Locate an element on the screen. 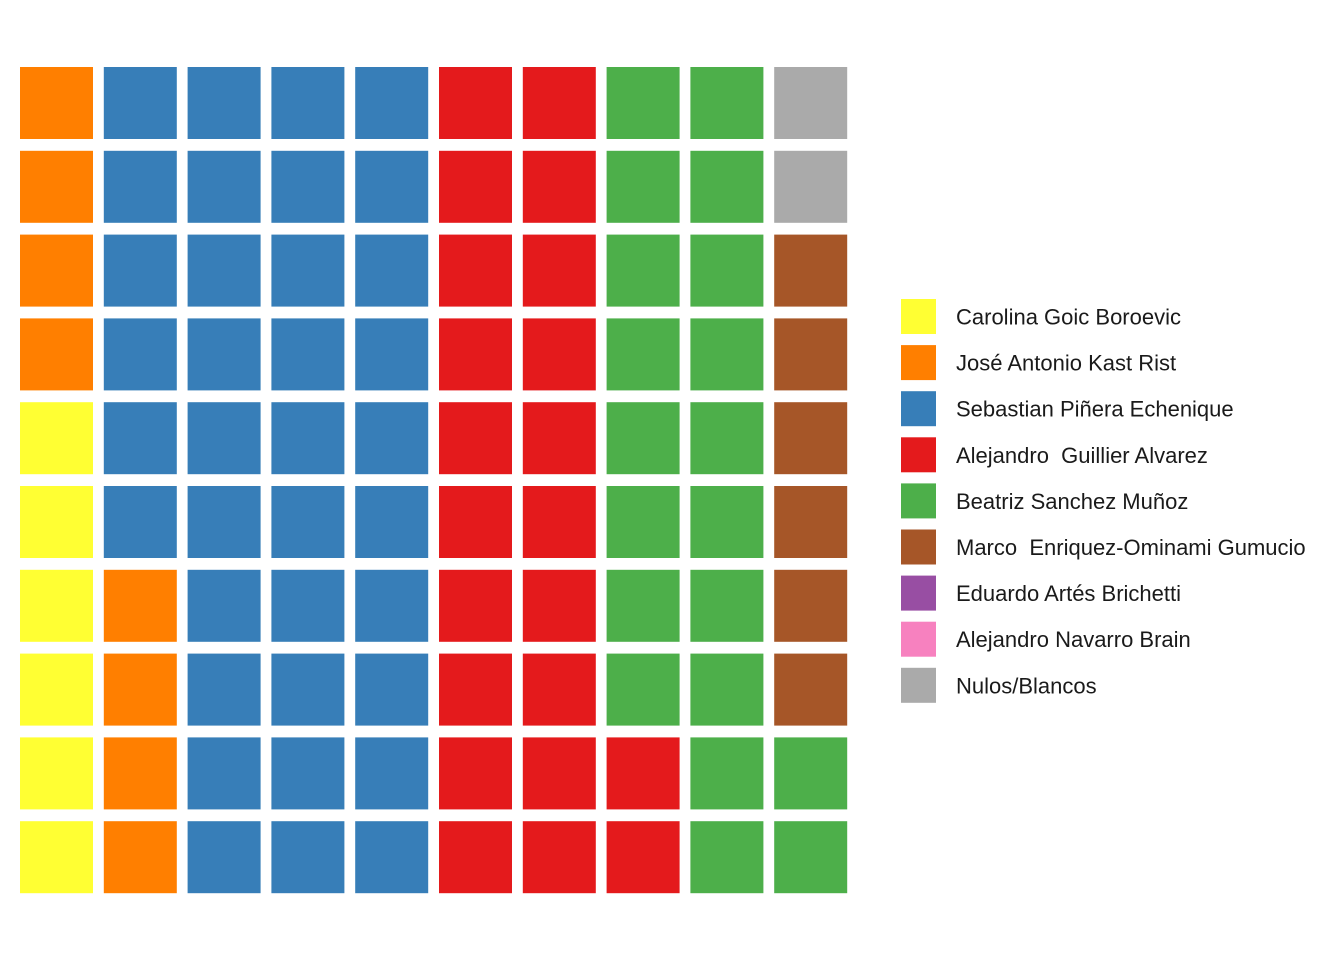 The image size is (1344, 960). legend-label: Marco Enriquez-Ominami Gumucio is located at coordinates (1131, 547).